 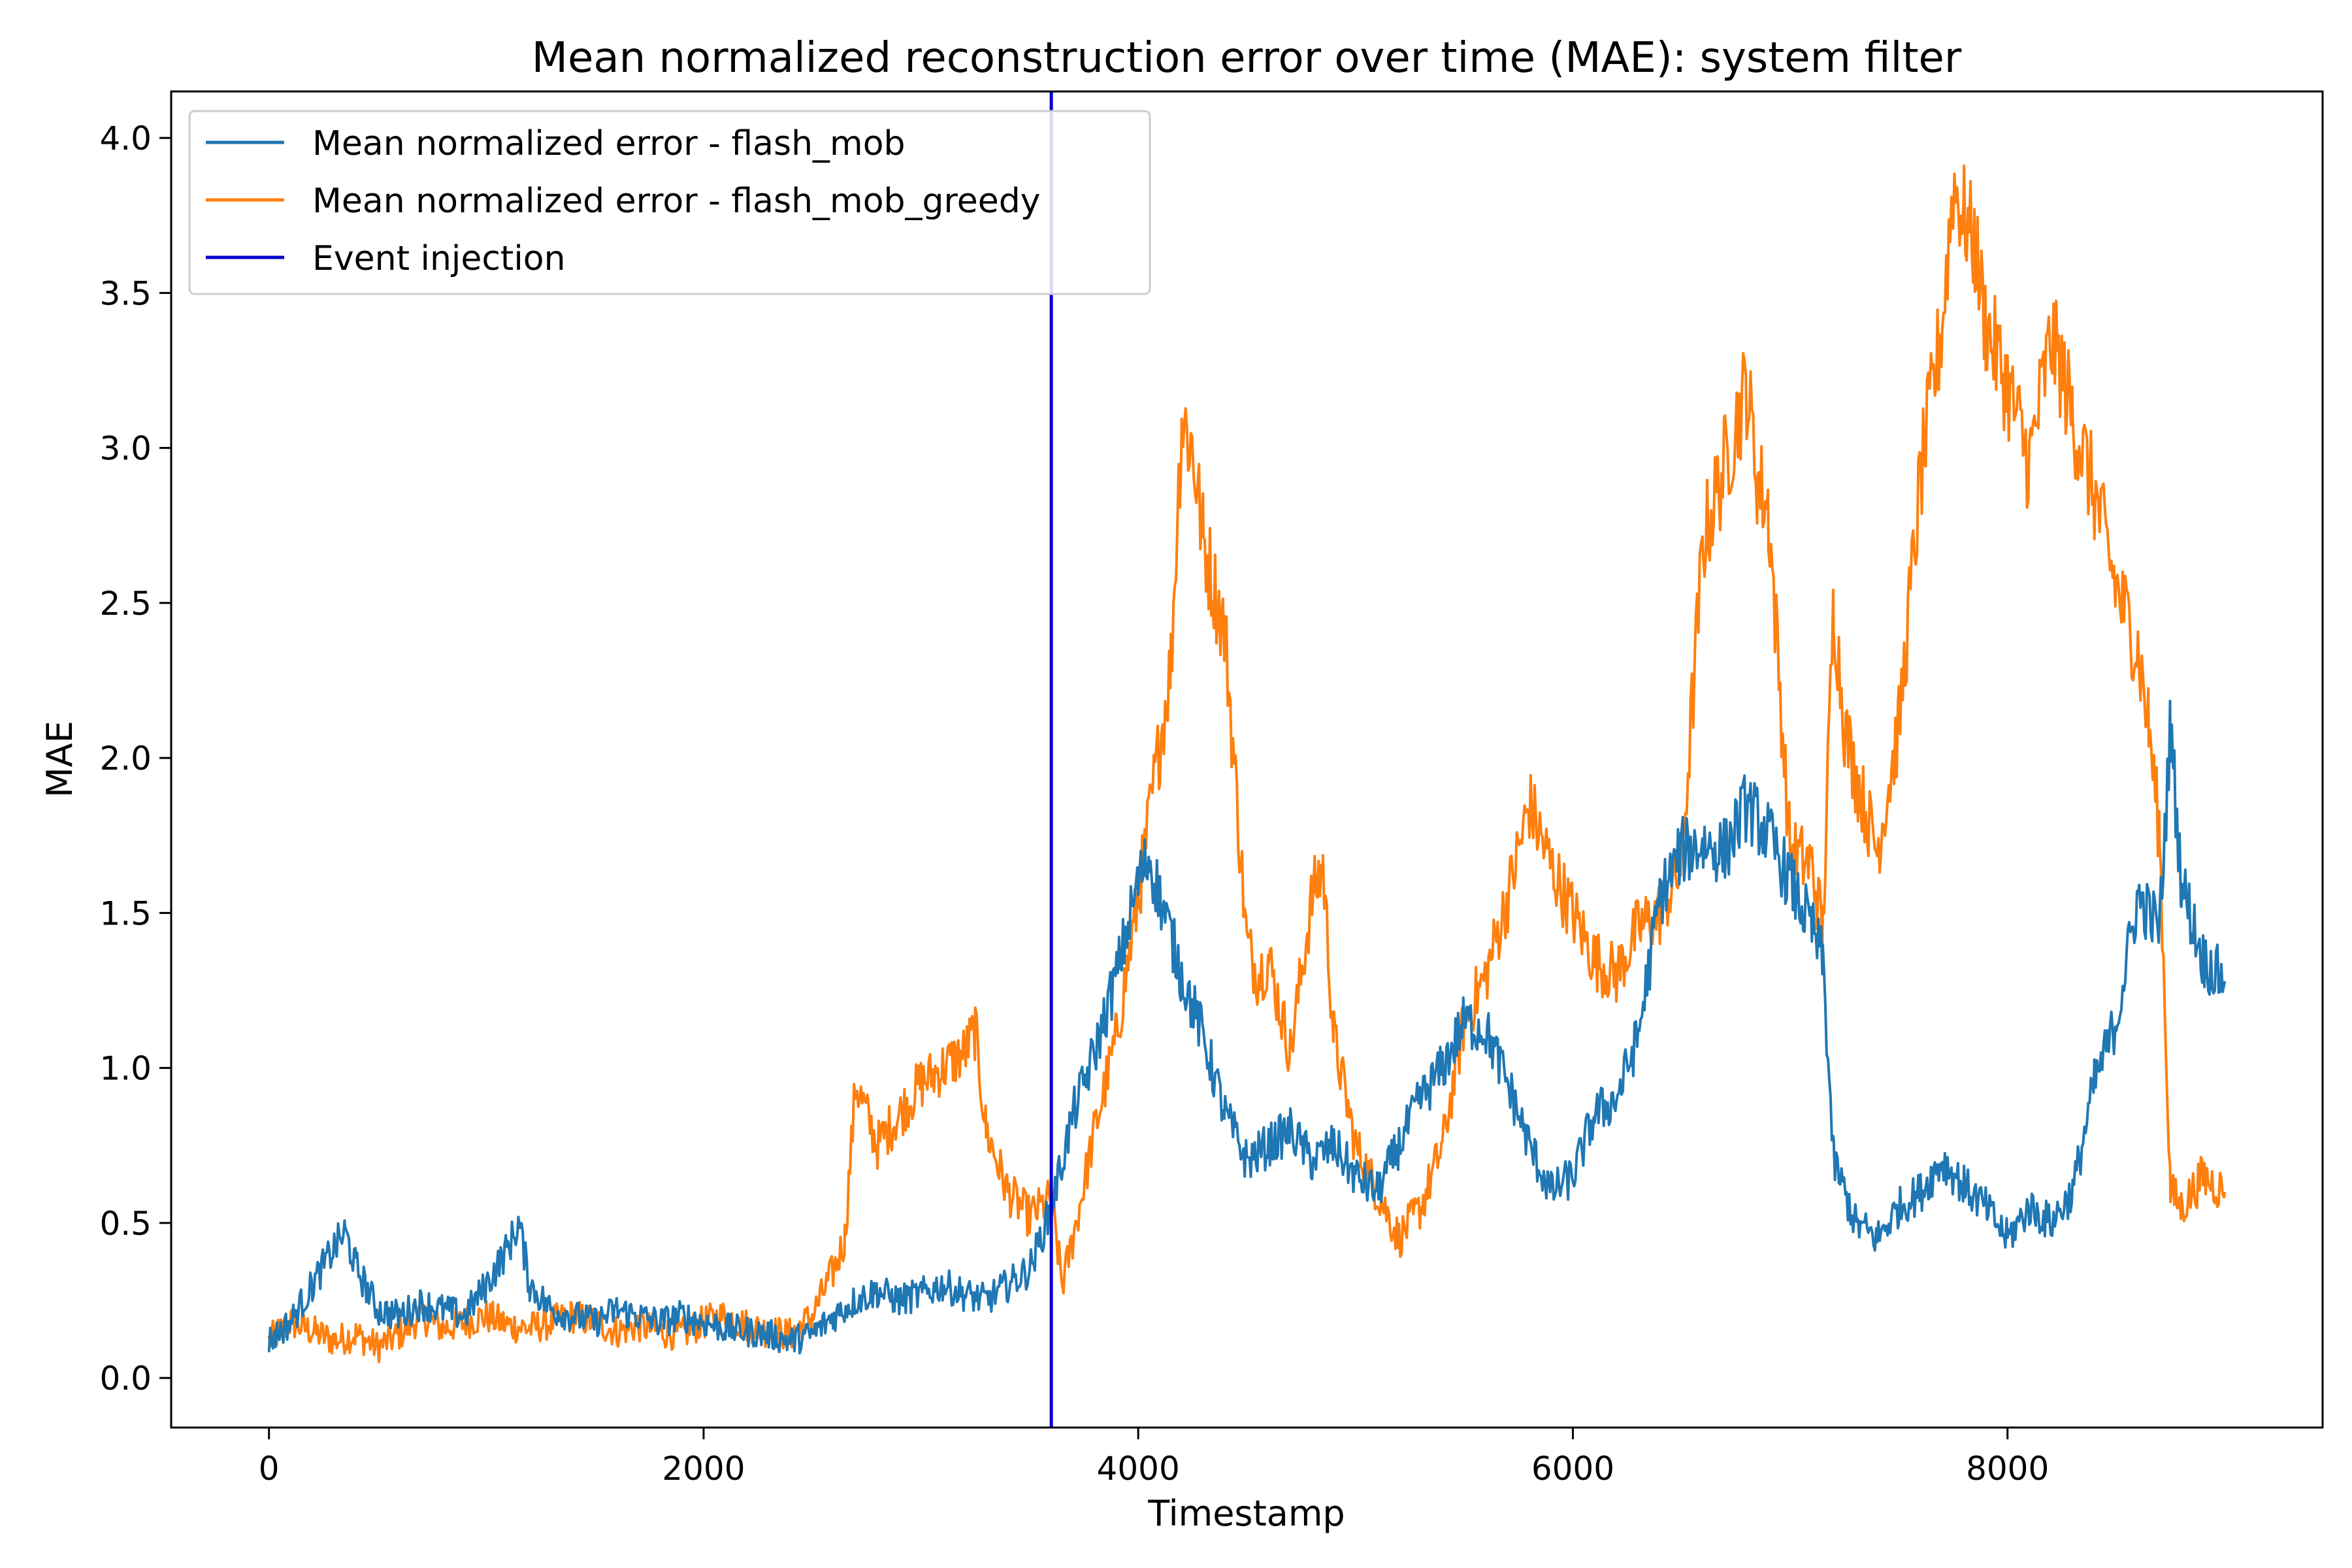 I want to click on legend-entry-flash-mob-greedy: Mean normalized error - flash_mob_greedy, so click(x=676, y=201).